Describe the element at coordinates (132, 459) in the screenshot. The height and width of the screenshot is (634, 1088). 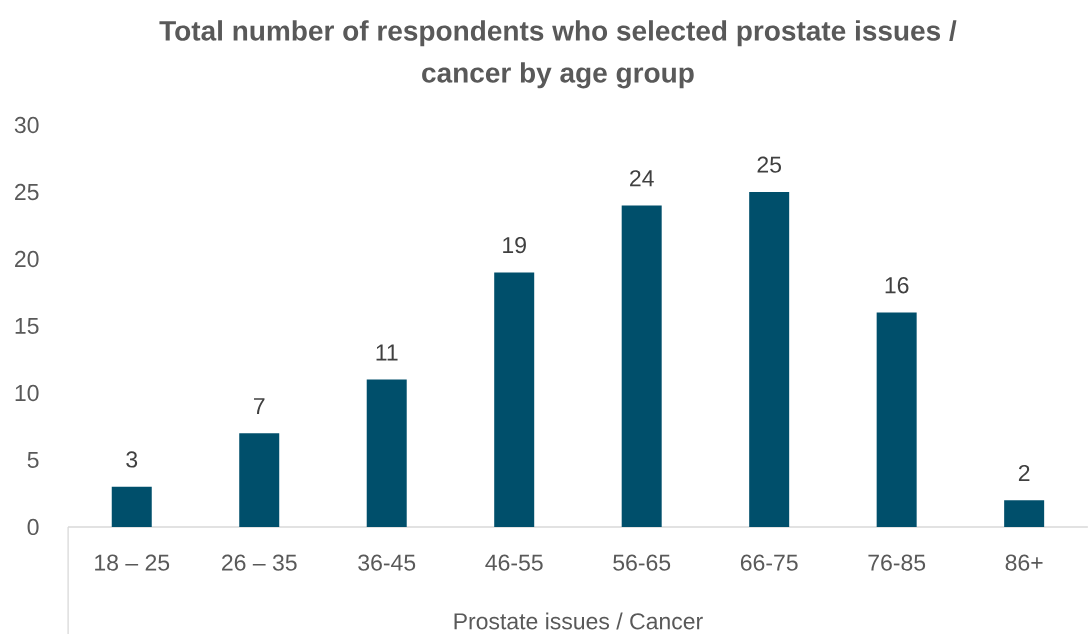
I see `data-label: 3` at that location.